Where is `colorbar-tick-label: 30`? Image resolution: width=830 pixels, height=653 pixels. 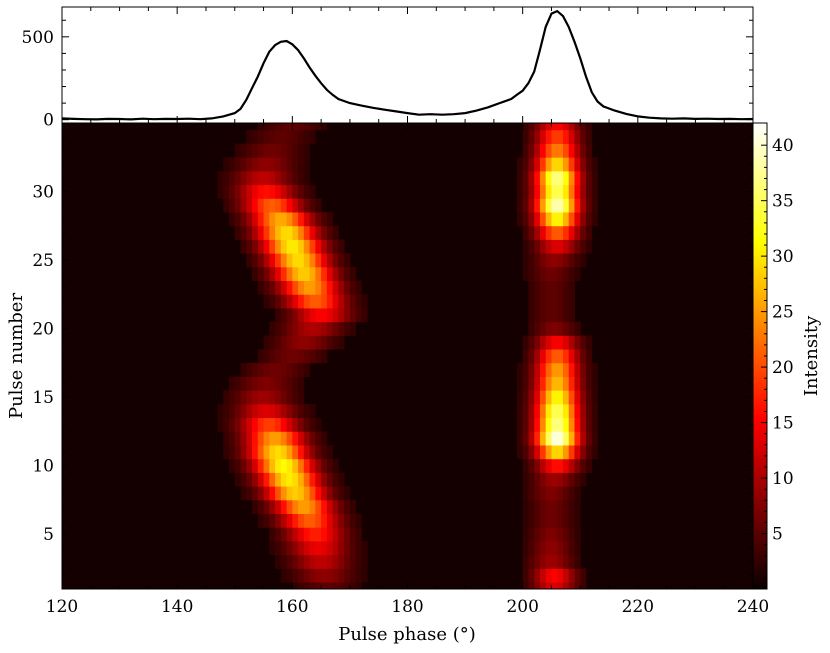
colorbar-tick-label: 30 is located at coordinates (783, 257).